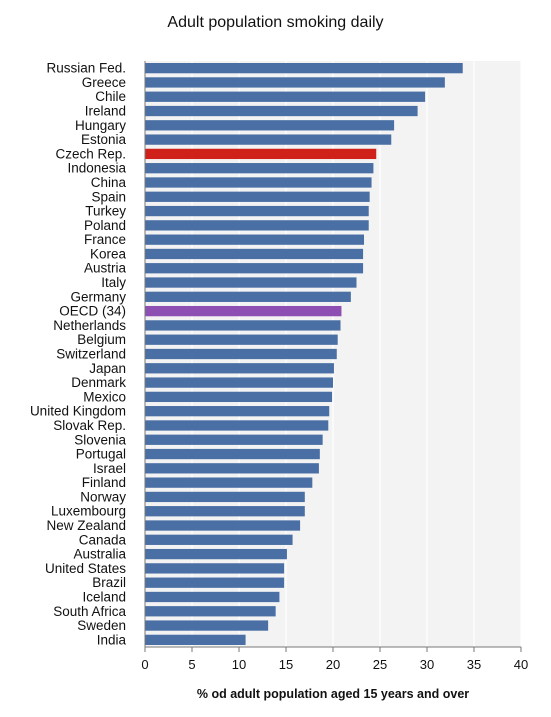  Describe the element at coordinates (104, 82) in the screenshot. I see `category-label: Greece` at that location.